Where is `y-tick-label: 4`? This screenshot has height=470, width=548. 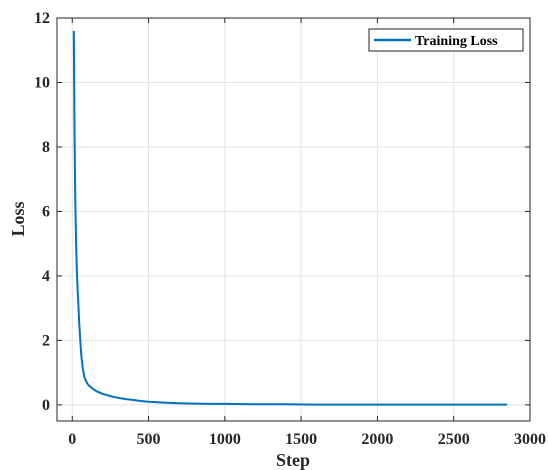
y-tick-label: 4 is located at coordinates (46, 276).